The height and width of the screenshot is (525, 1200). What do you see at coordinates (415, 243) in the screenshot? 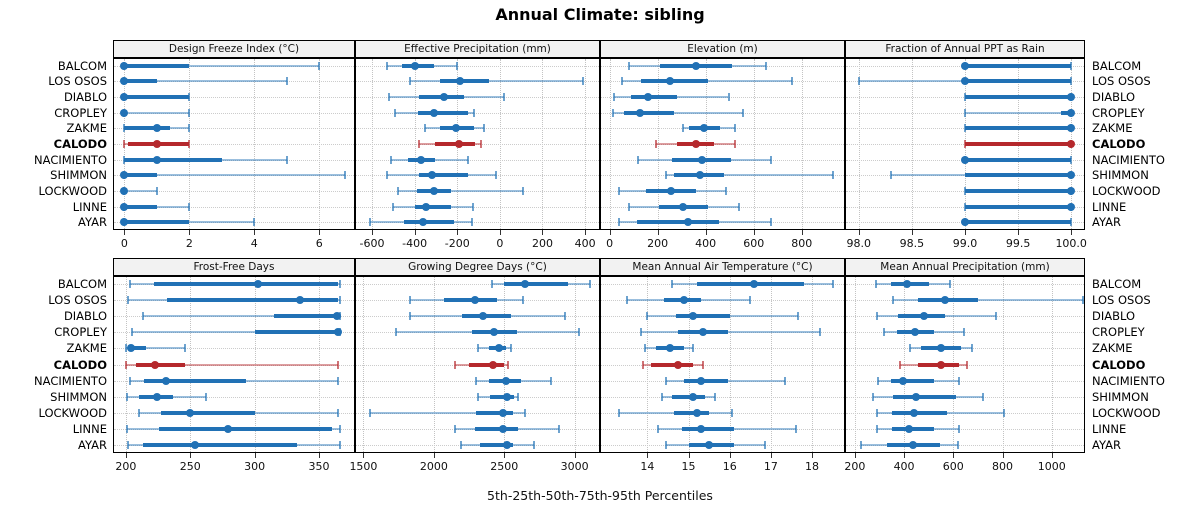
I see `x-tick-label: -400` at bounding box center [415, 243].